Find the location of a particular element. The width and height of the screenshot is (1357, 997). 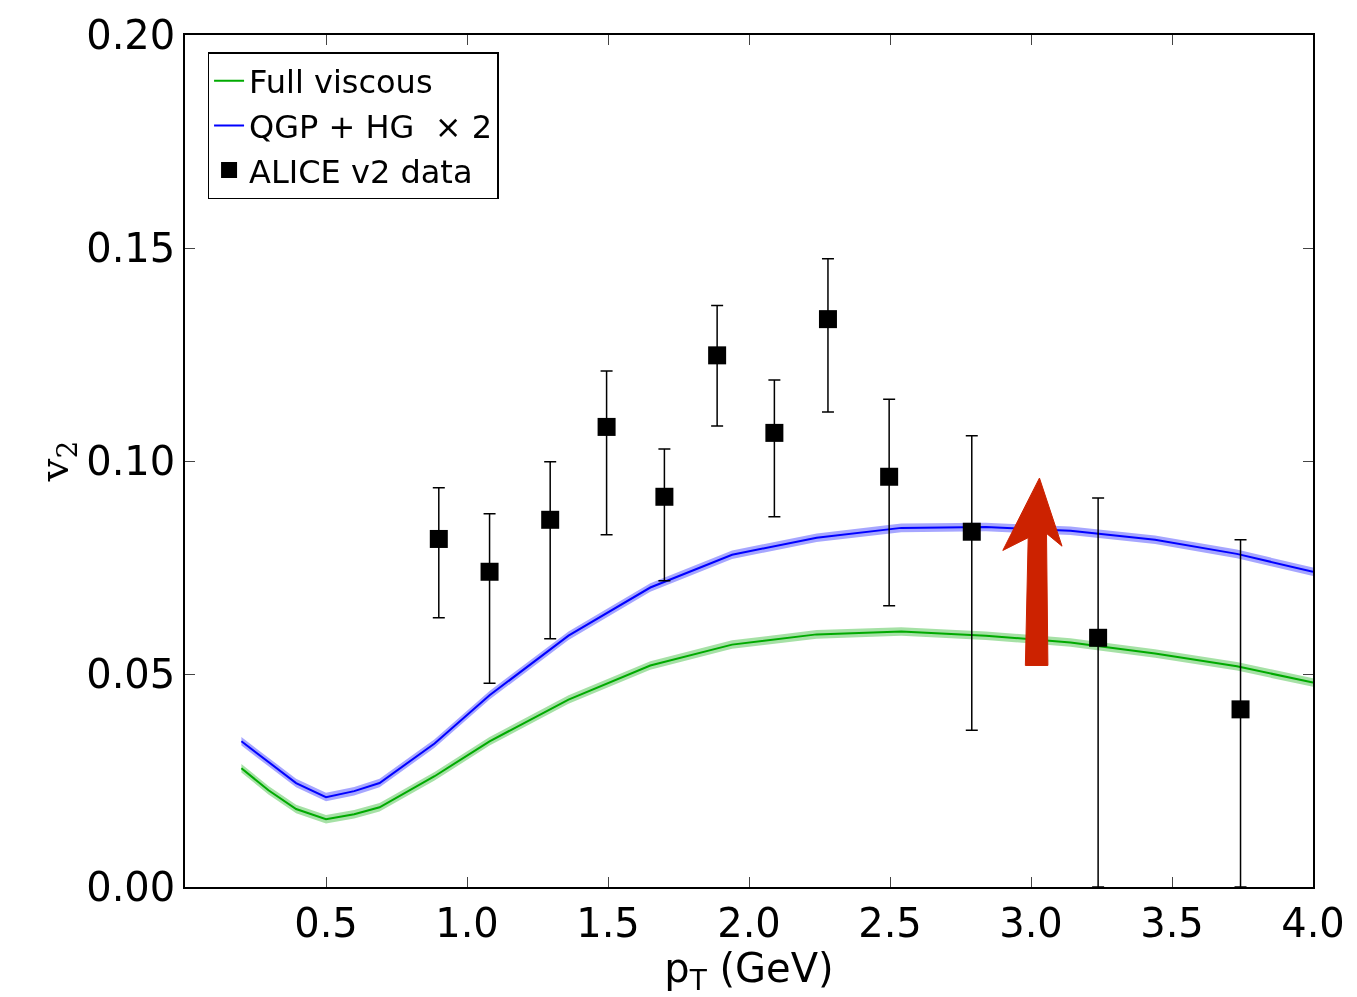

y-tick-label: 0.00 is located at coordinates (131, 887).